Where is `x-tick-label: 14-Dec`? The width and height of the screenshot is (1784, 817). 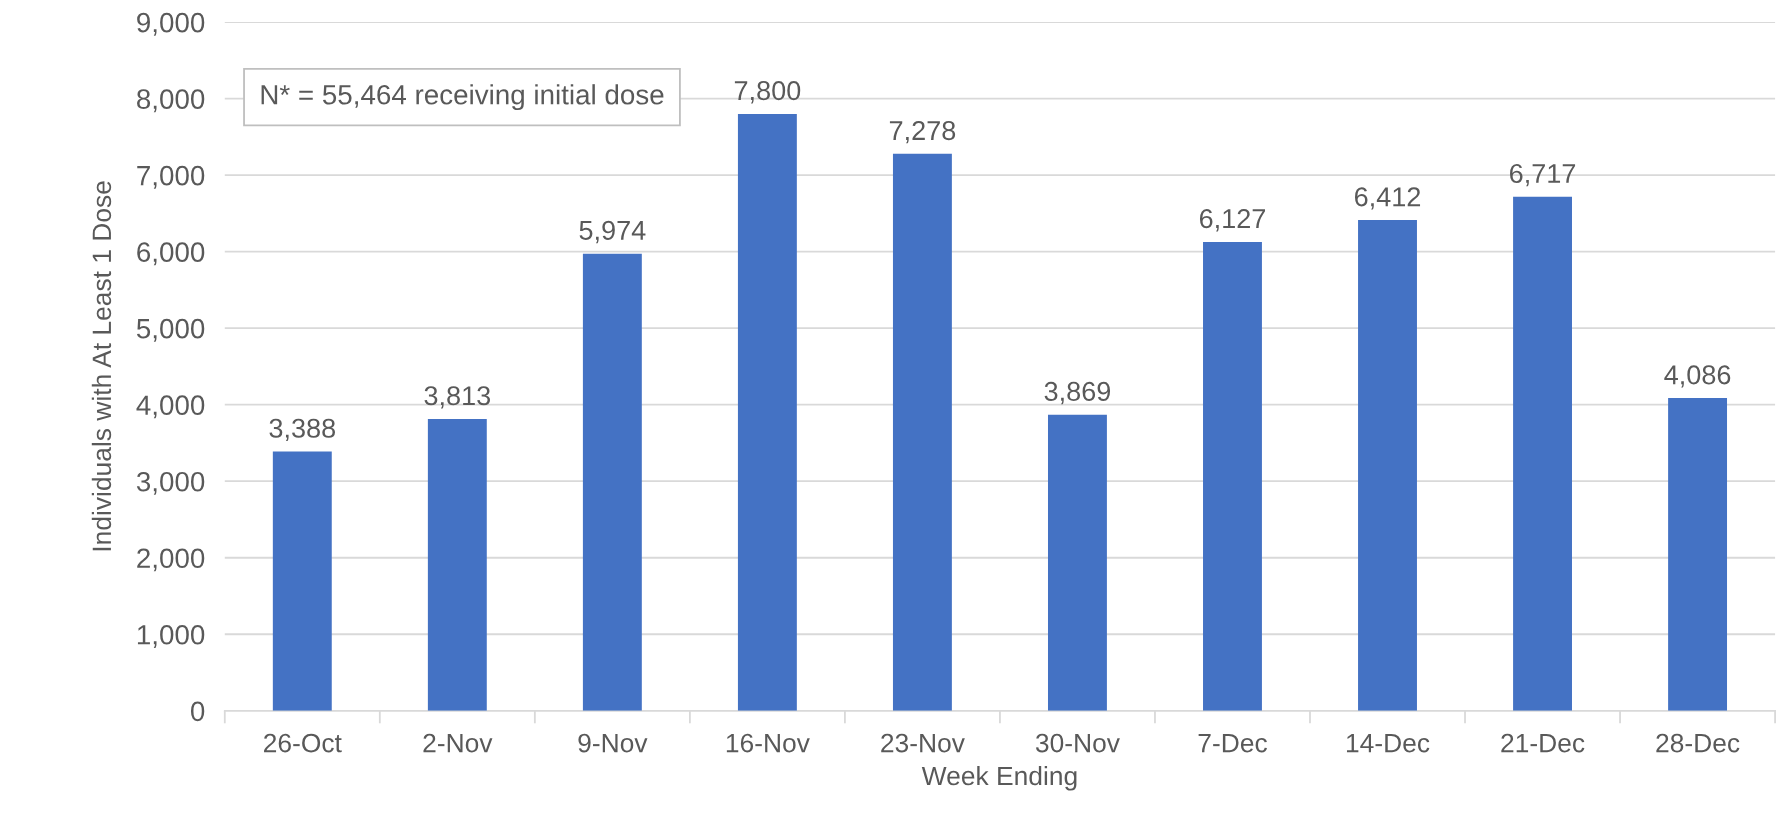
x-tick-label: 14-Dec is located at coordinates (1388, 743).